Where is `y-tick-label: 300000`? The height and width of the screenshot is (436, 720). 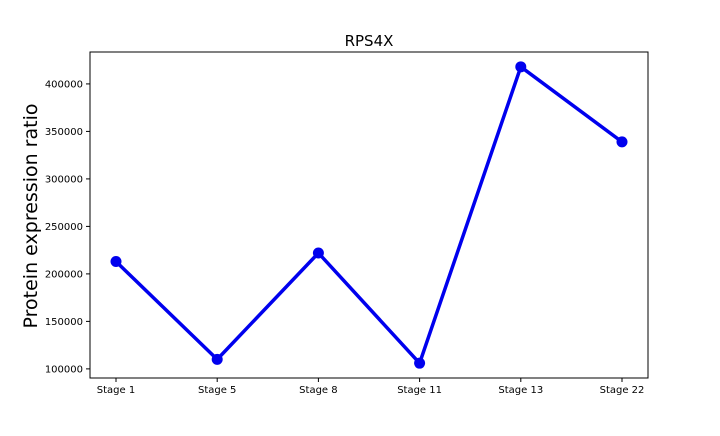
y-tick-label: 300000 is located at coordinates (64, 179).